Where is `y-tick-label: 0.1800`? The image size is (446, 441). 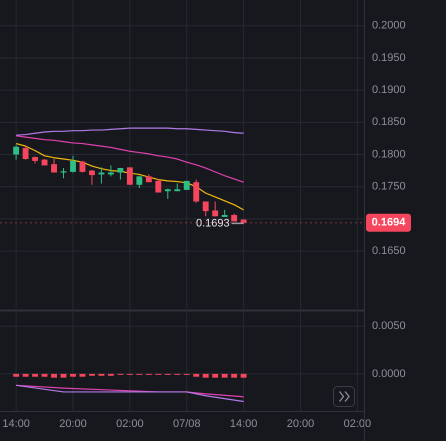 y-tick-label: 0.1800 is located at coordinates (389, 154).